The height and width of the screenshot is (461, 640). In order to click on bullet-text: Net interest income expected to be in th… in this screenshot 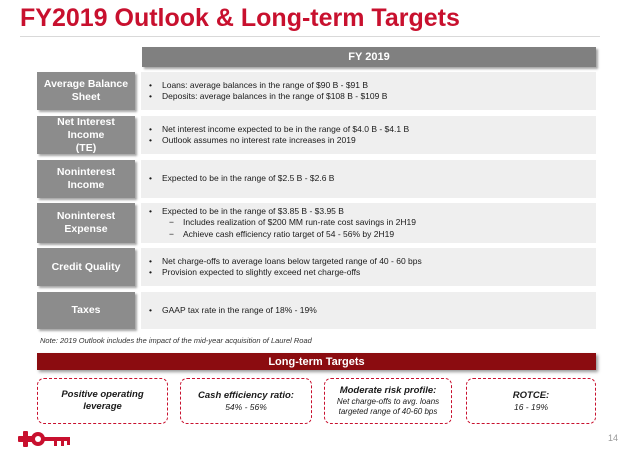, I will do `click(286, 128)`.